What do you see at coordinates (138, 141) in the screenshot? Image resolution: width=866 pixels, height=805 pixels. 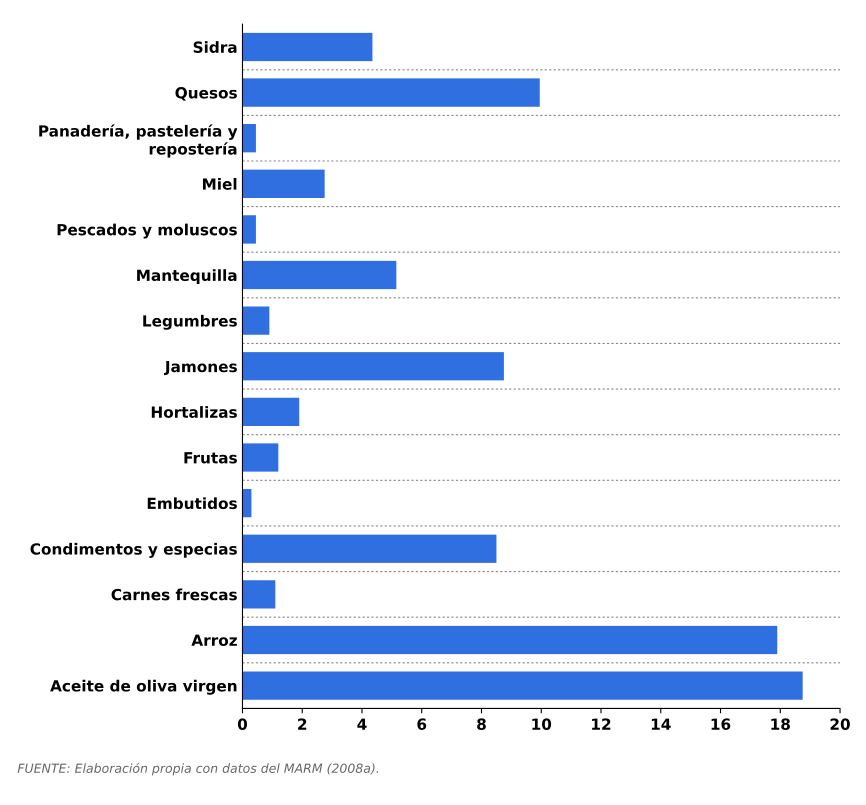 I see `y-tick-label: Panadería, pastelería y repostería` at bounding box center [138, 141].